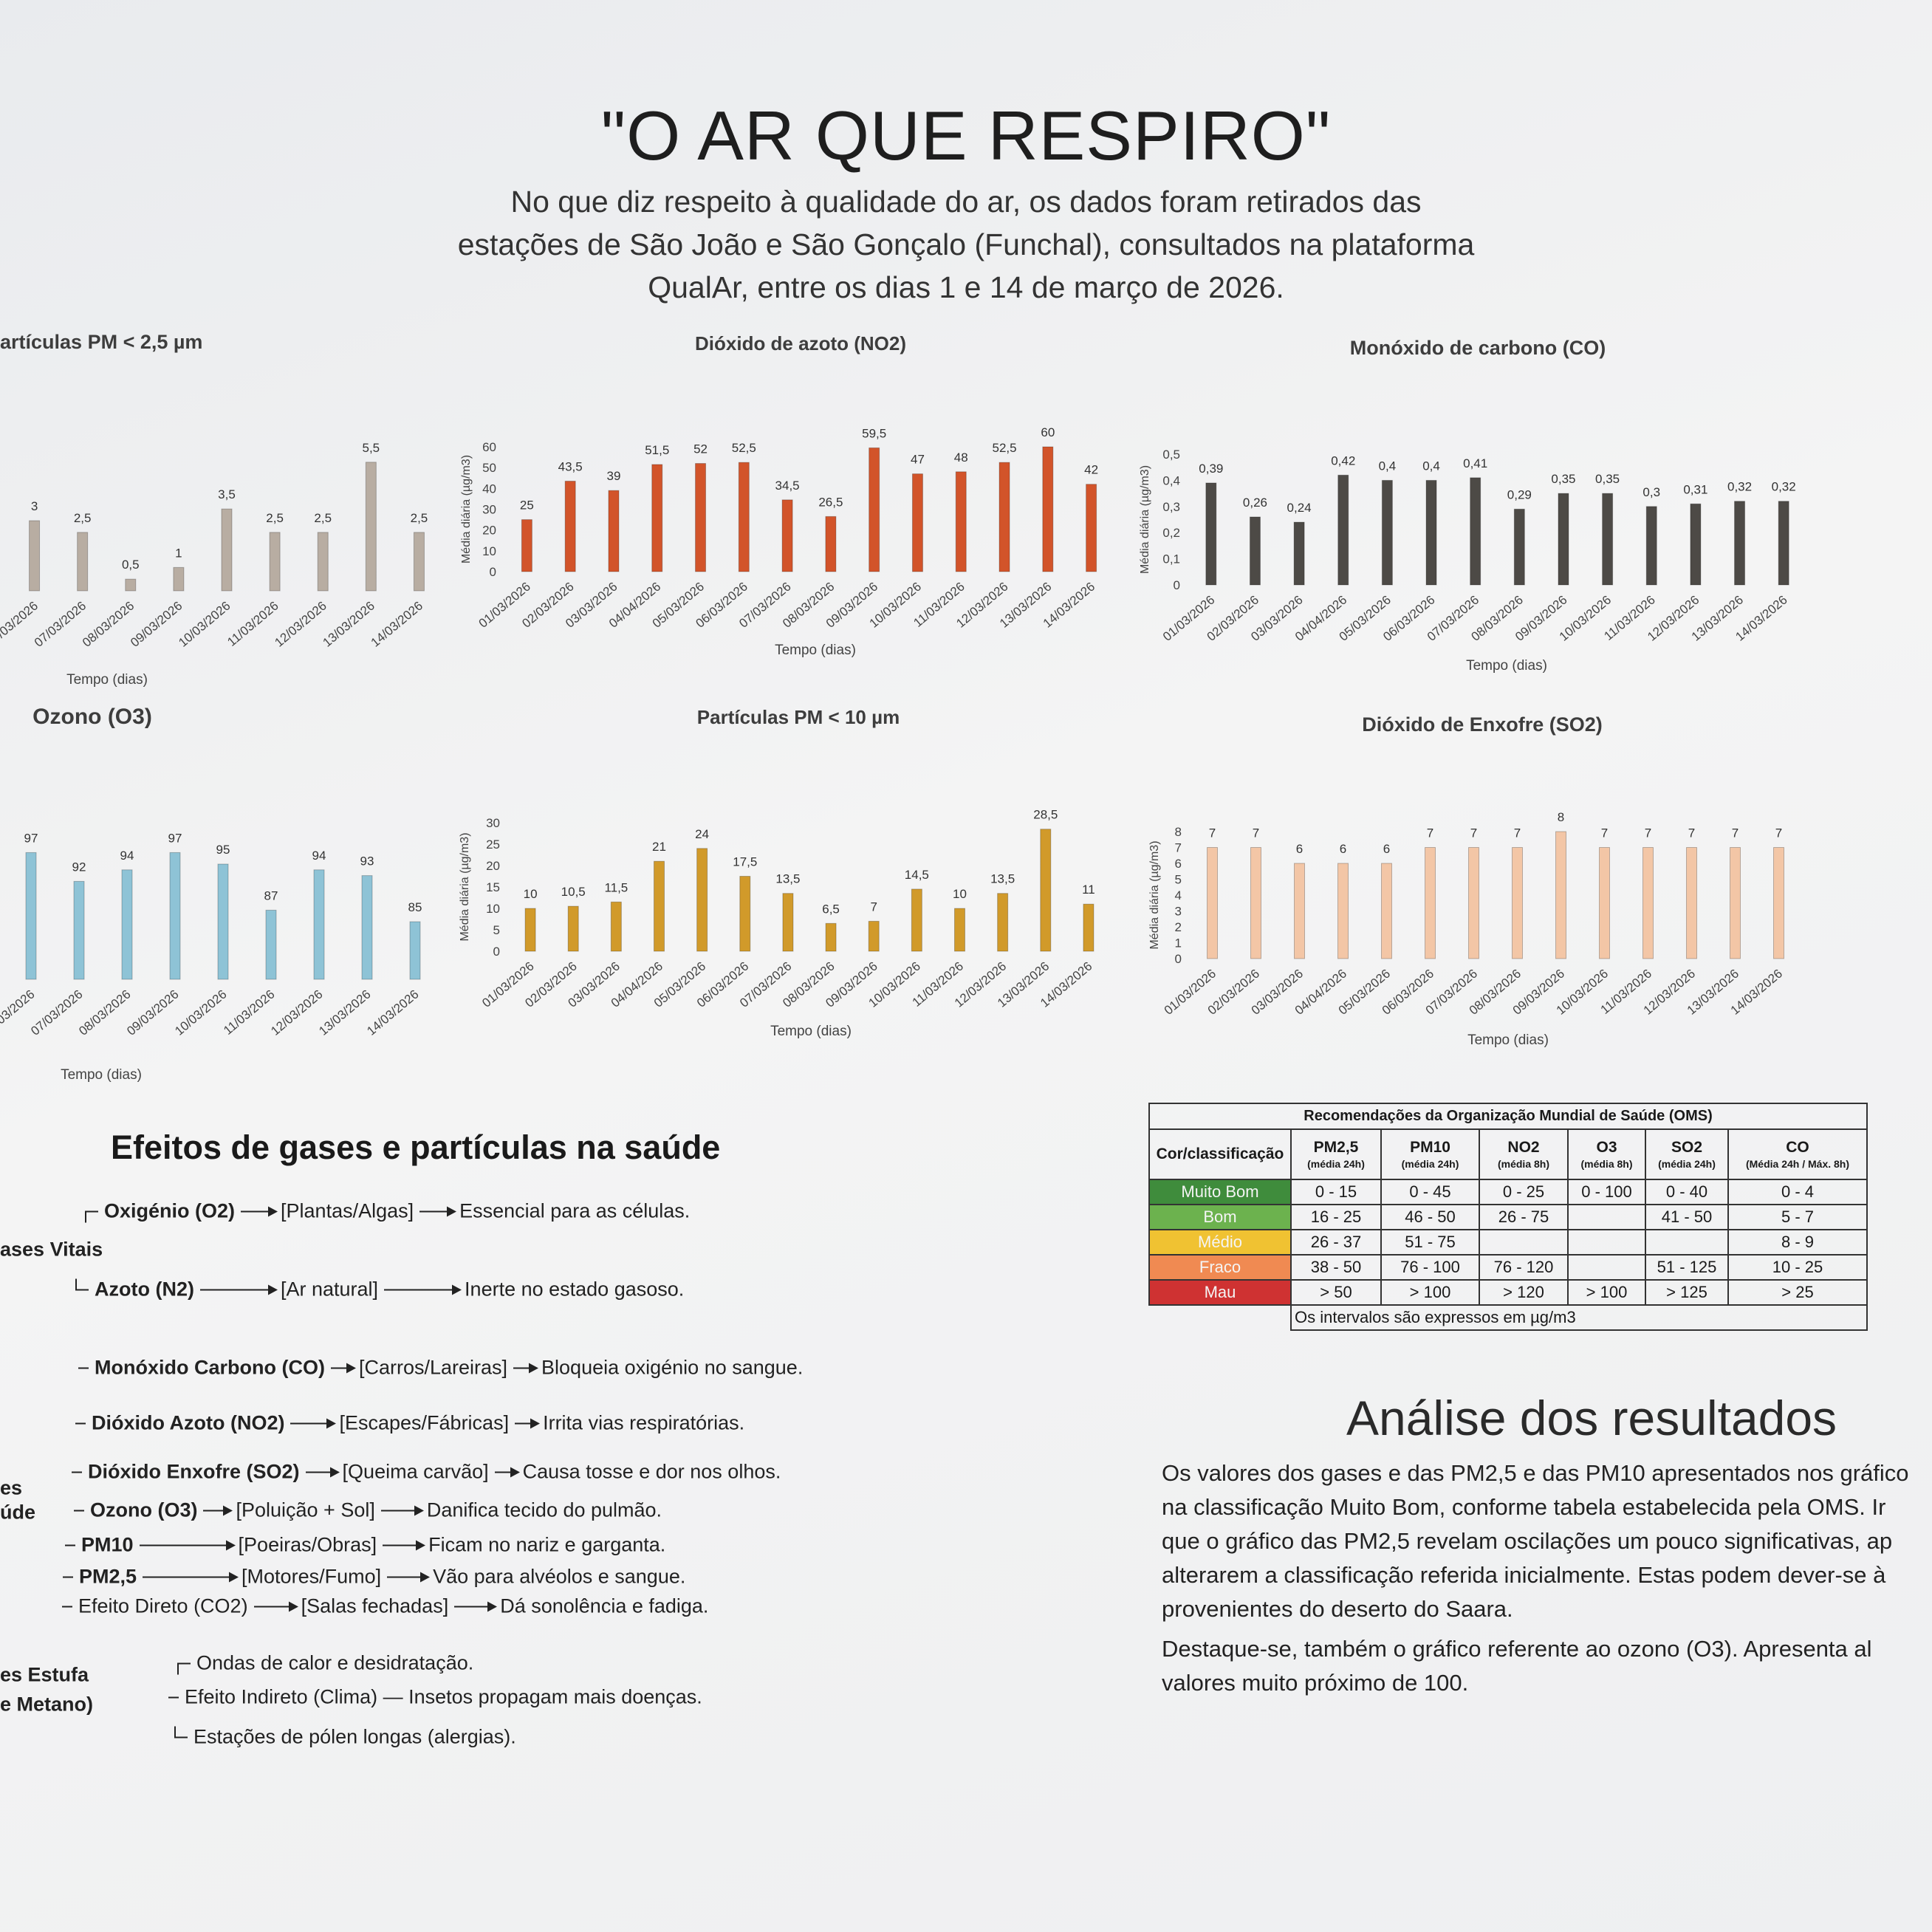 The image size is (1932, 1932). I want to click on x-tick-label: 11/03/2026, so click(253, 624).